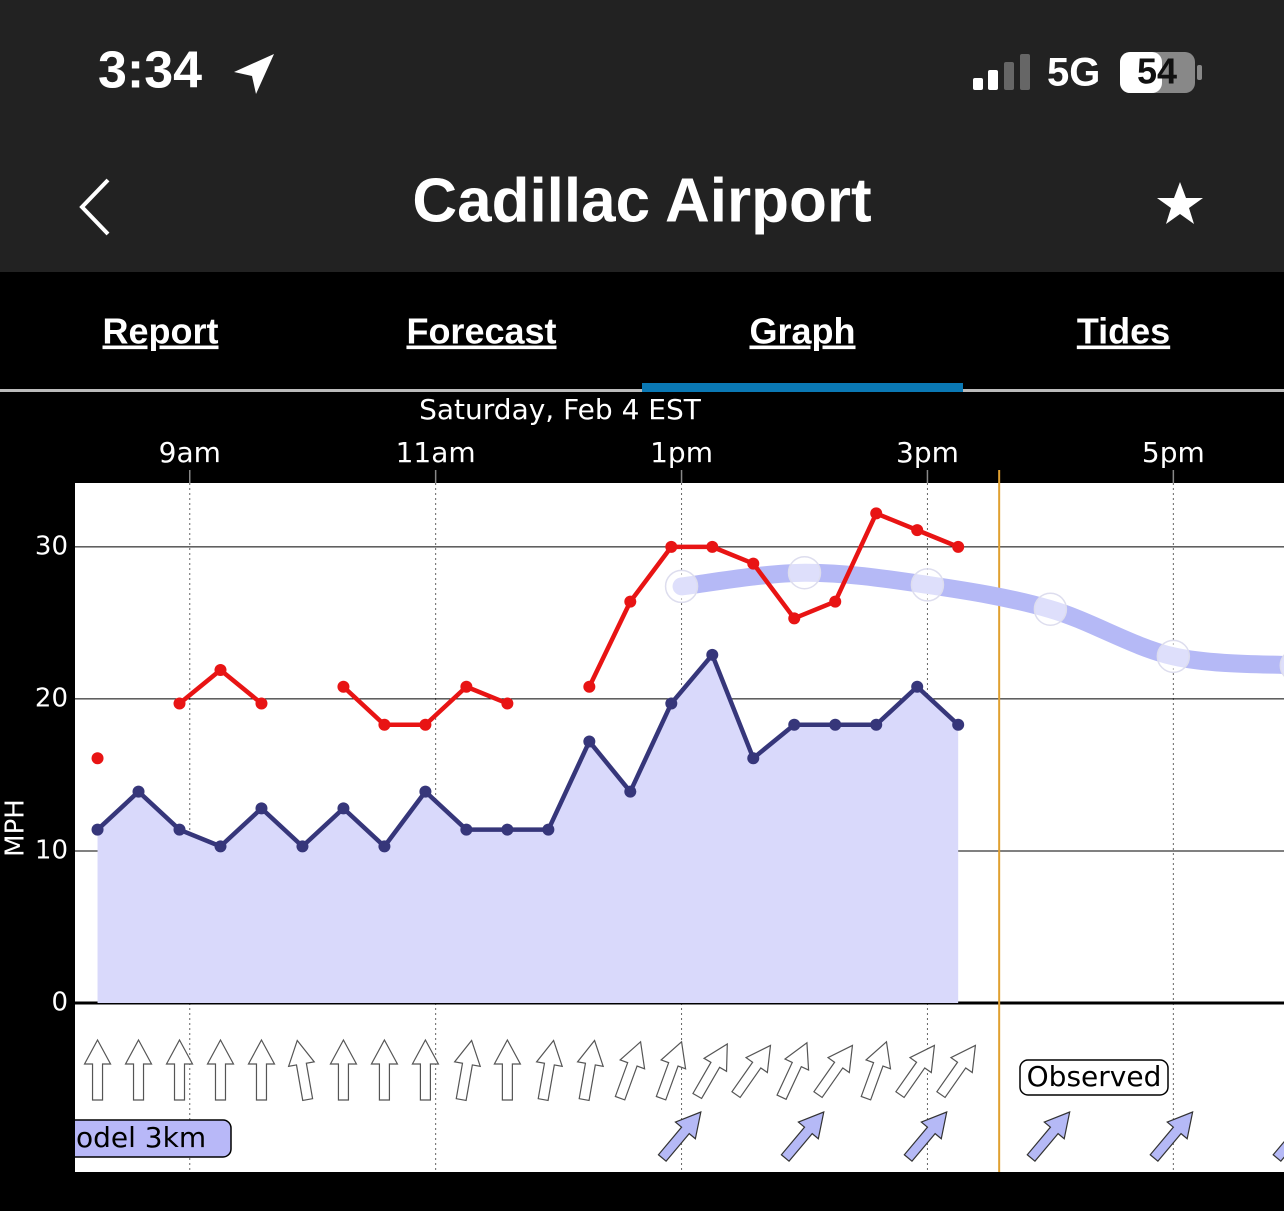  Describe the element at coordinates (51, 698) in the screenshot. I see `y-tick-label: 20` at that location.